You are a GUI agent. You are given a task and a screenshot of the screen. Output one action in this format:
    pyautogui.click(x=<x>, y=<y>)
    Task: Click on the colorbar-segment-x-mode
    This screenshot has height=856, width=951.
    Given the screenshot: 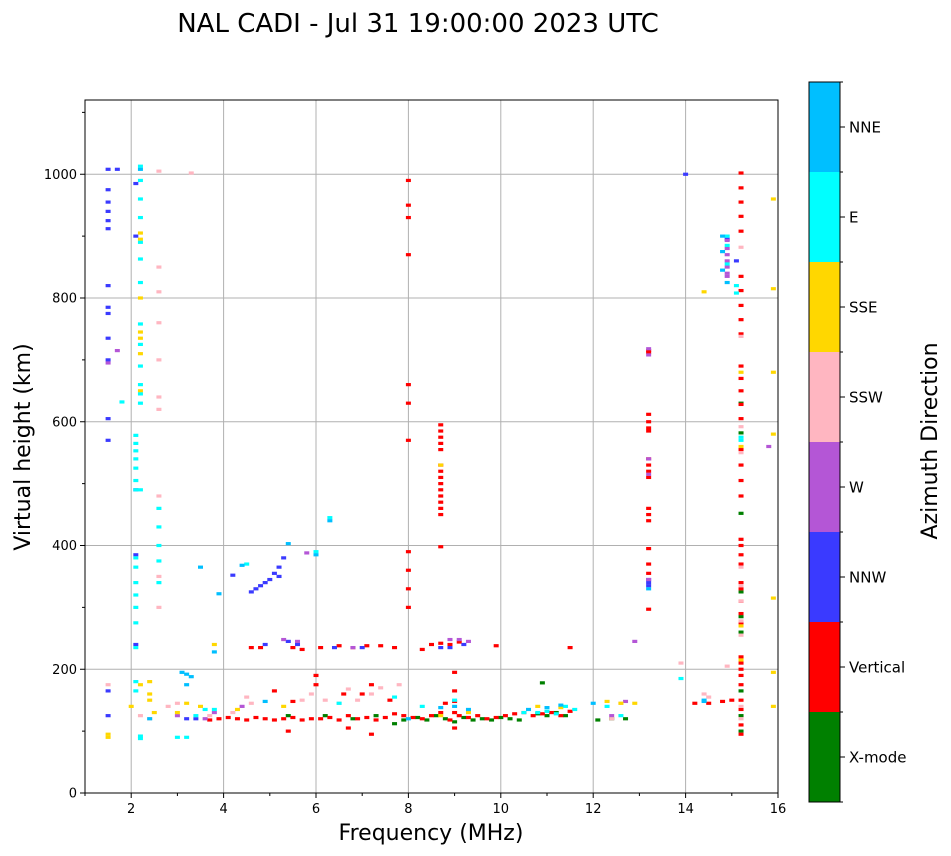 What is the action you would take?
    pyautogui.click(x=824, y=757)
    